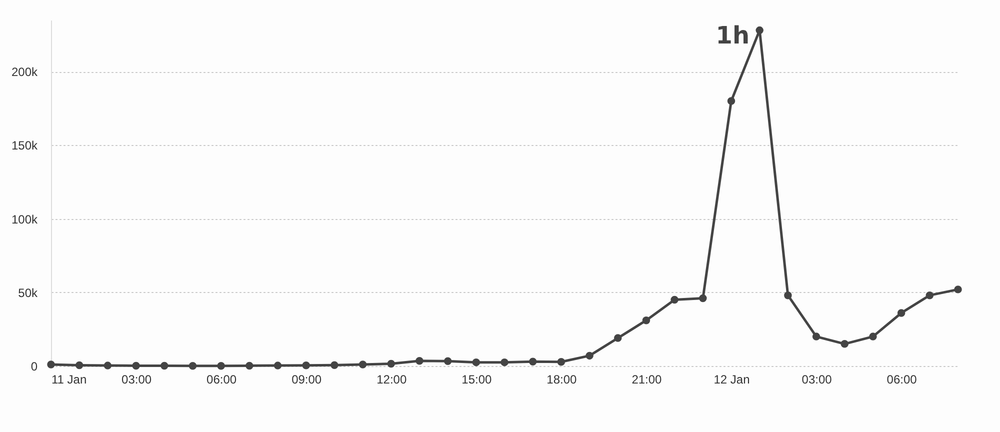  I want to click on x-tick-label: 11 Jan, so click(69, 379).